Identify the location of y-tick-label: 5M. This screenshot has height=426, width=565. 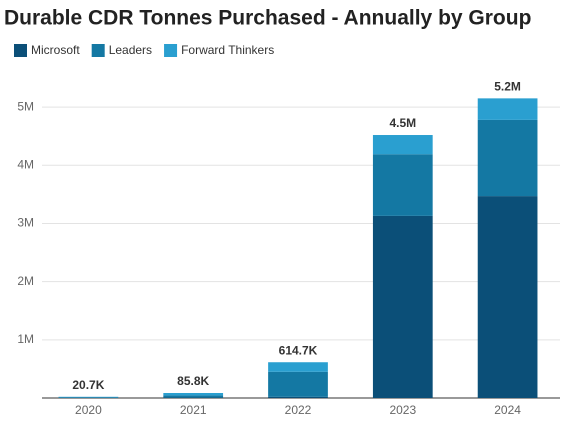
(25, 106).